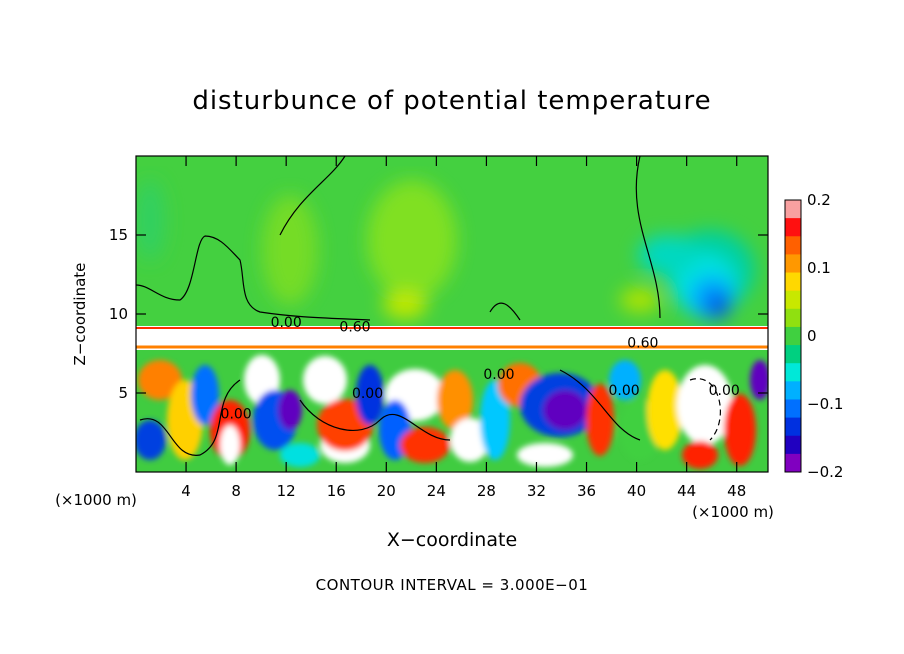  I want to click on x-tick-label: 32, so click(536, 491).